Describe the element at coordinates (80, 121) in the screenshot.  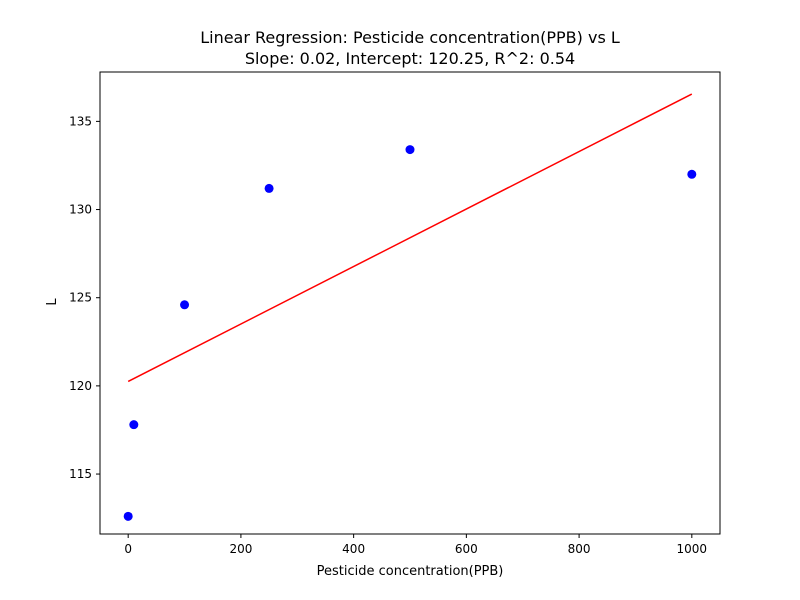
I see `y-tick-label: 135` at that location.